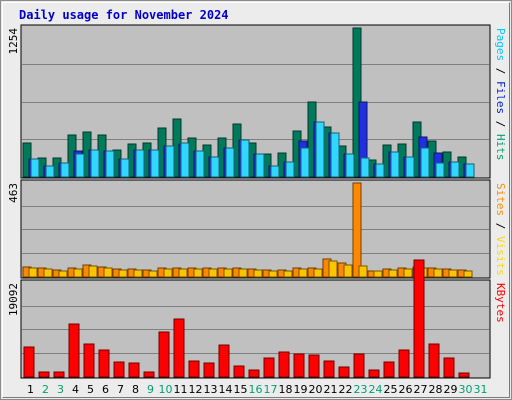  What do you see at coordinates (250, 269) in the screenshot?
I see `series-sites` at bounding box center [250, 269].